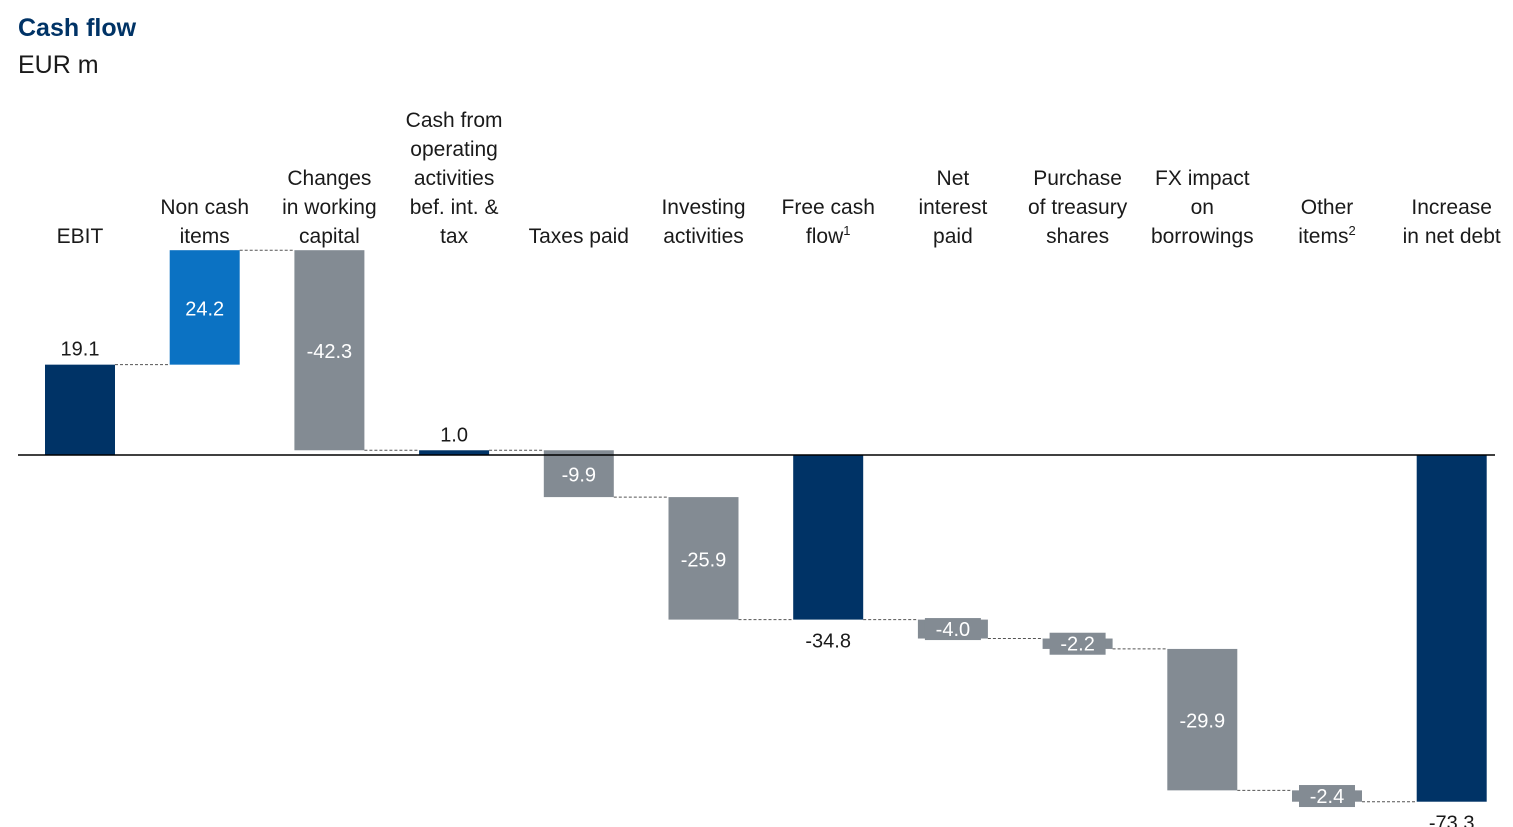 This screenshot has width=1513, height=827. I want to click on category-label: Net interest paid, so click(952, 207).